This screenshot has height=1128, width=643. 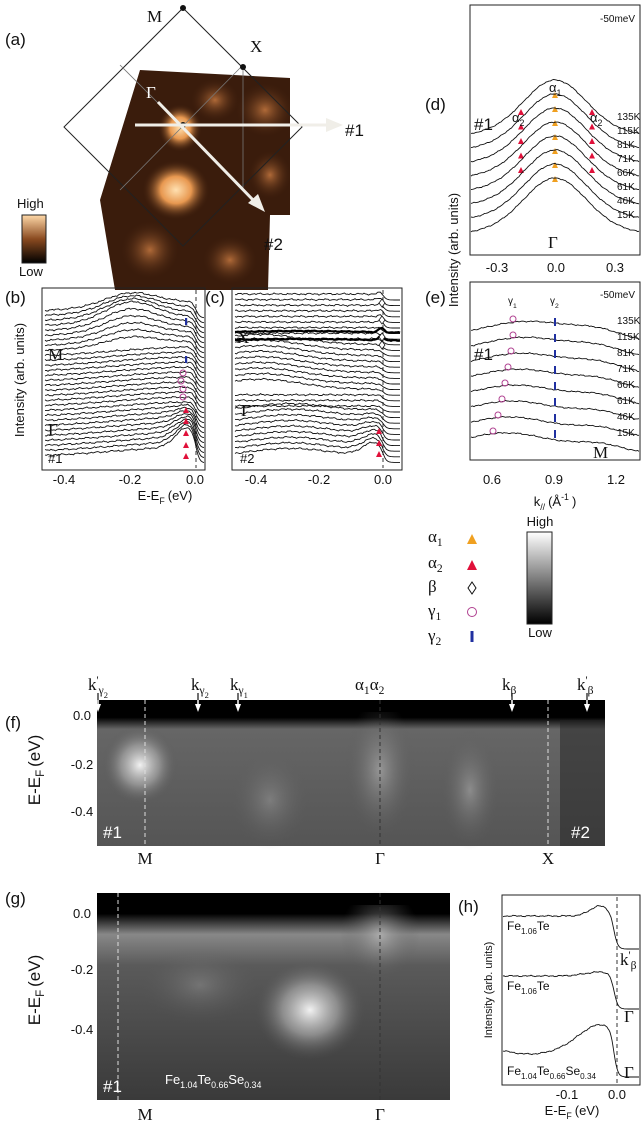 I want to click on x-tick-label: M, so click(x=144, y=1114).